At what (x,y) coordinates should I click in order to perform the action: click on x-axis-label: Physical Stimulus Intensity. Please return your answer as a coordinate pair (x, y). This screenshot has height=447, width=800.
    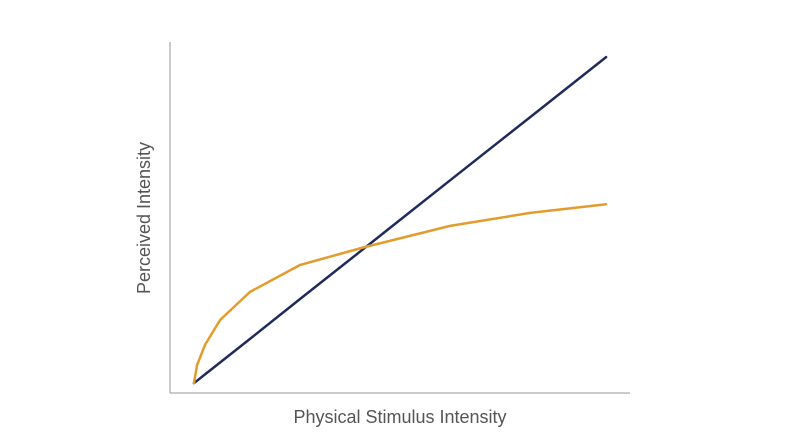
    Looking at the image, I should click on (399, 417).